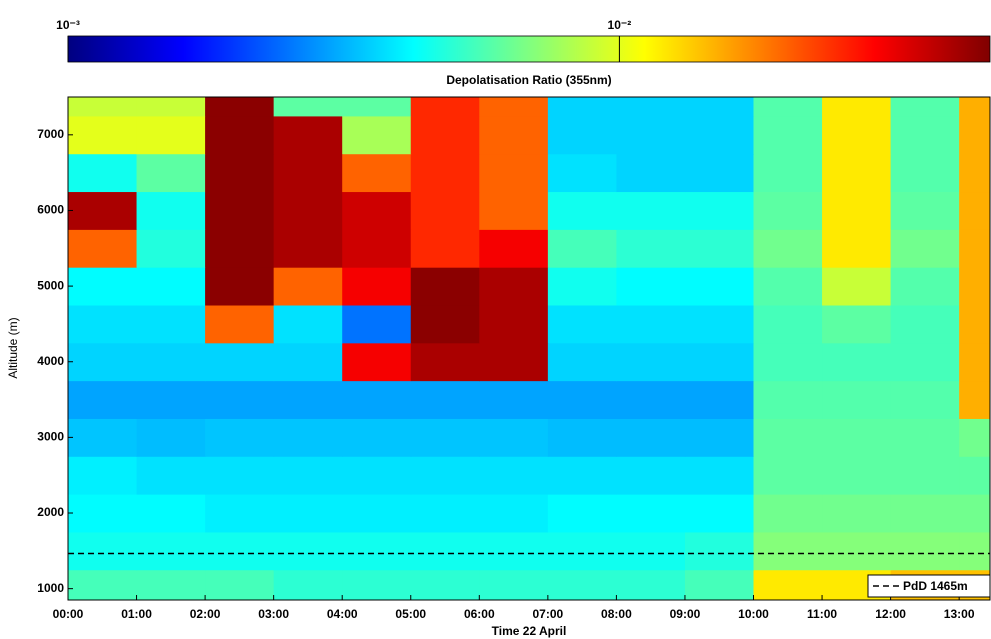  I want to click on y-tick-label: 4000, so click(50, 361).